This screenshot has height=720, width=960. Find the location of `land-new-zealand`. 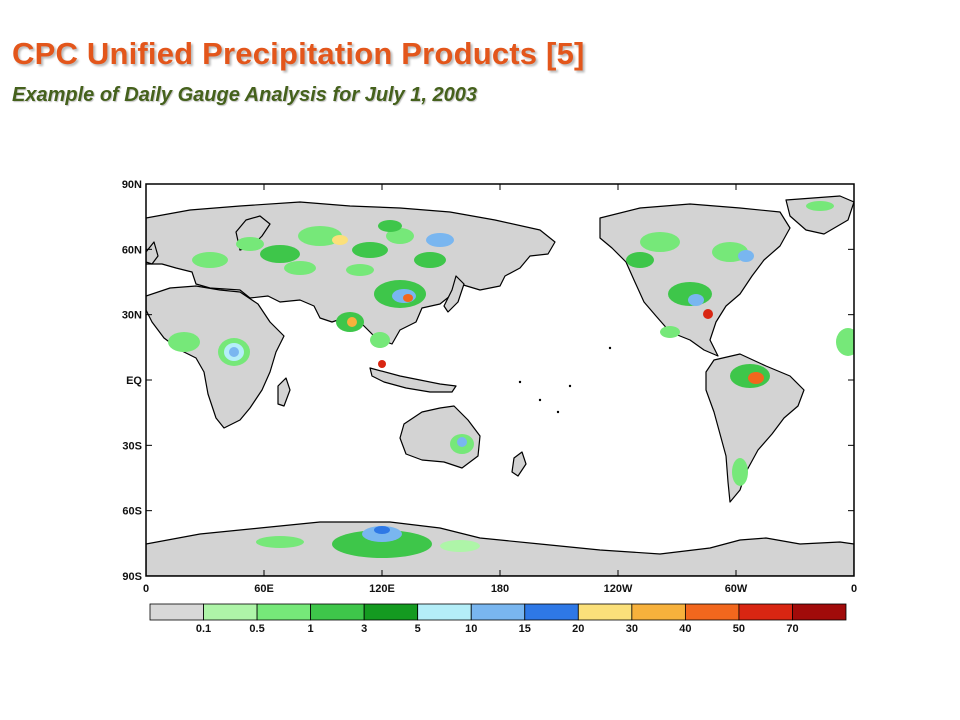

land-new-zealand is located at coordinates (519, 464).